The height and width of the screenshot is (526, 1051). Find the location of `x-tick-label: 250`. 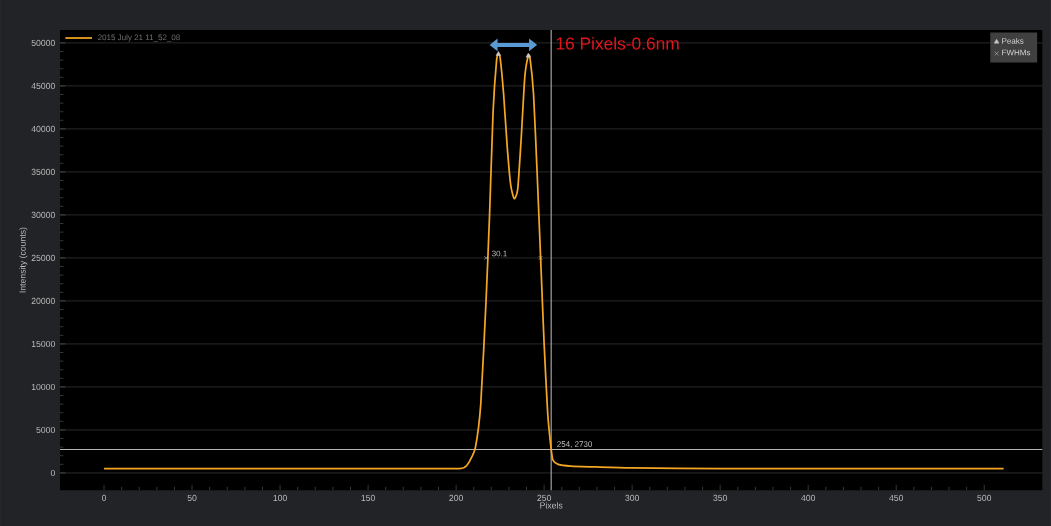

x-tick-label: 250 is located at coordinates (544, 497).